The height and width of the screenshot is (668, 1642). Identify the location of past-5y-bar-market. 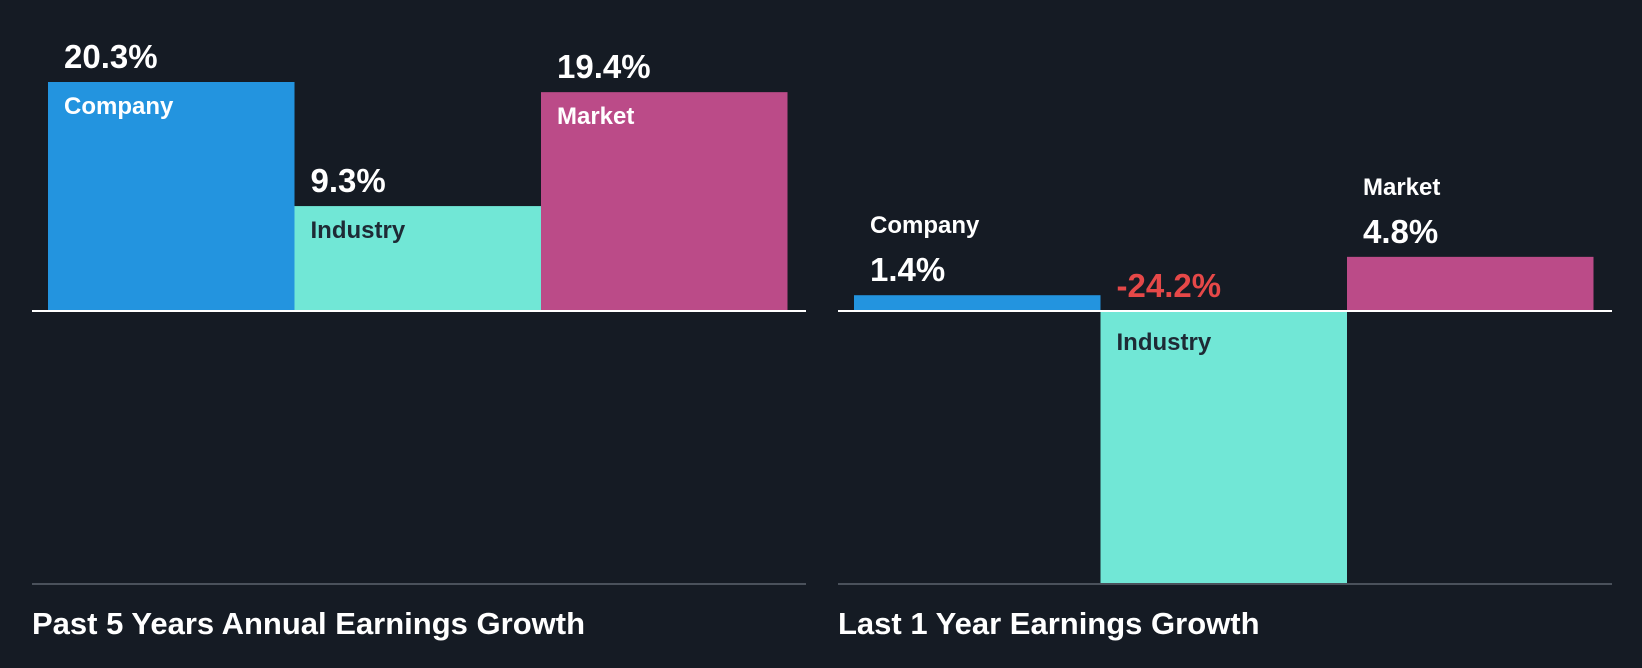
(664, 201).